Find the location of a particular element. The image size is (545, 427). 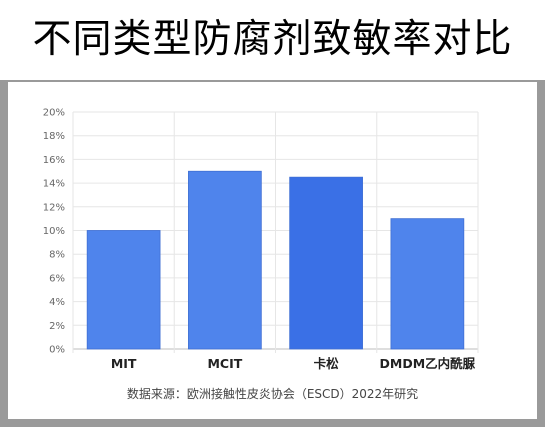

y-tick-label: 16% is located at coordinates (54, 160).